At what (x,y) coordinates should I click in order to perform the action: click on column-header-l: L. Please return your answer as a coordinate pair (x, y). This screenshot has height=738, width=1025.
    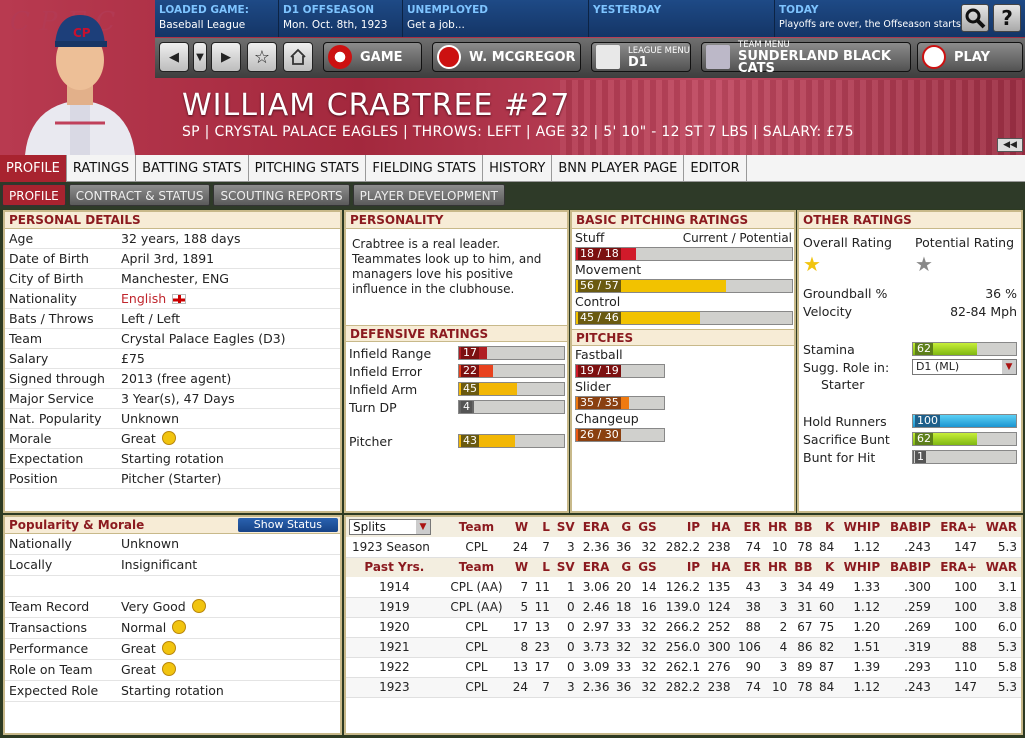
    Looking at the image, I should click on (543, 527).